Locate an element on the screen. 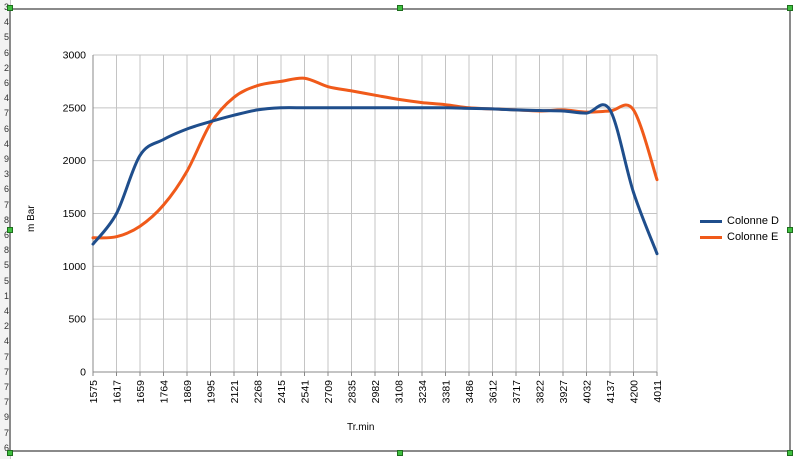  x-tick-label: 3108 is located at coordinates (400, 392).